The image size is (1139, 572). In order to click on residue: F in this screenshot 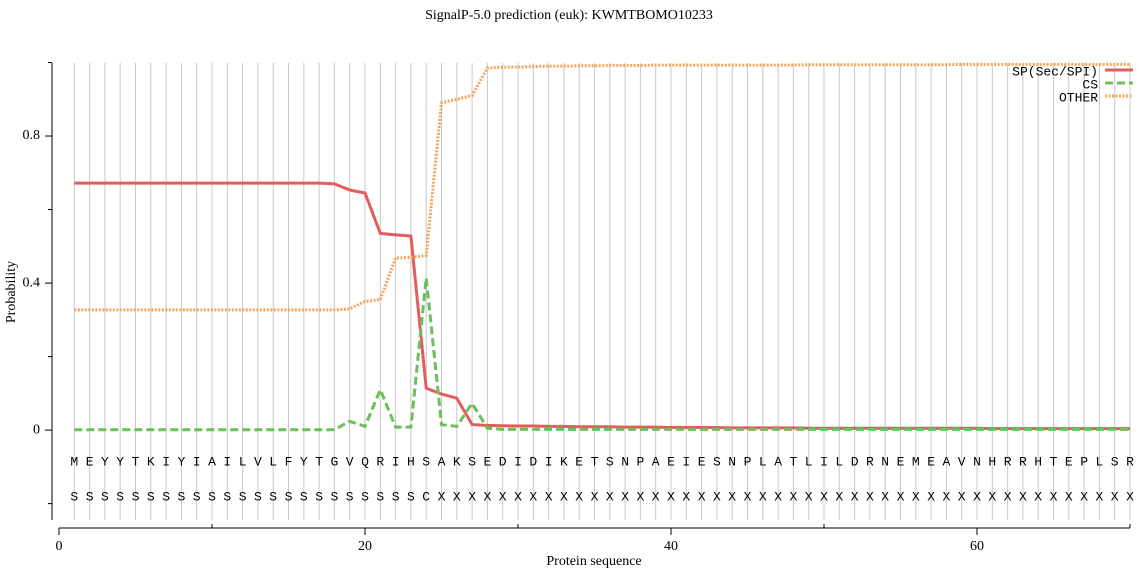, I will do `click(289, 461)`.